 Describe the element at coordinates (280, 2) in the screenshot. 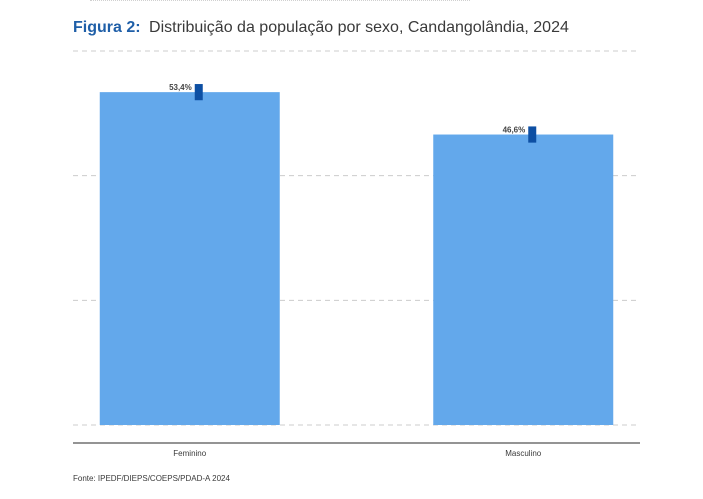

I see `cropped-text-remnant` at that location.